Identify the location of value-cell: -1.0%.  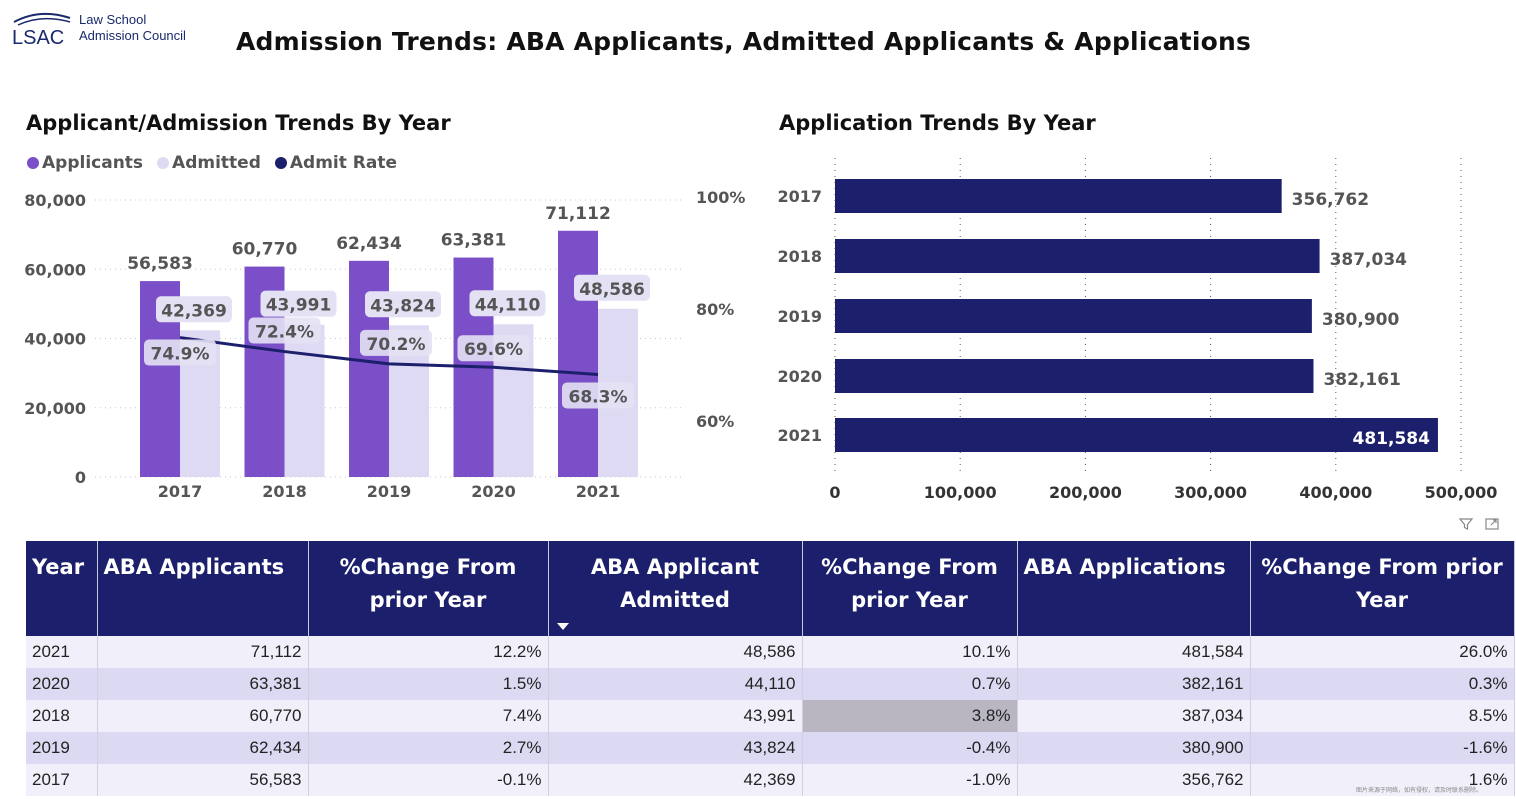
(910, 780).